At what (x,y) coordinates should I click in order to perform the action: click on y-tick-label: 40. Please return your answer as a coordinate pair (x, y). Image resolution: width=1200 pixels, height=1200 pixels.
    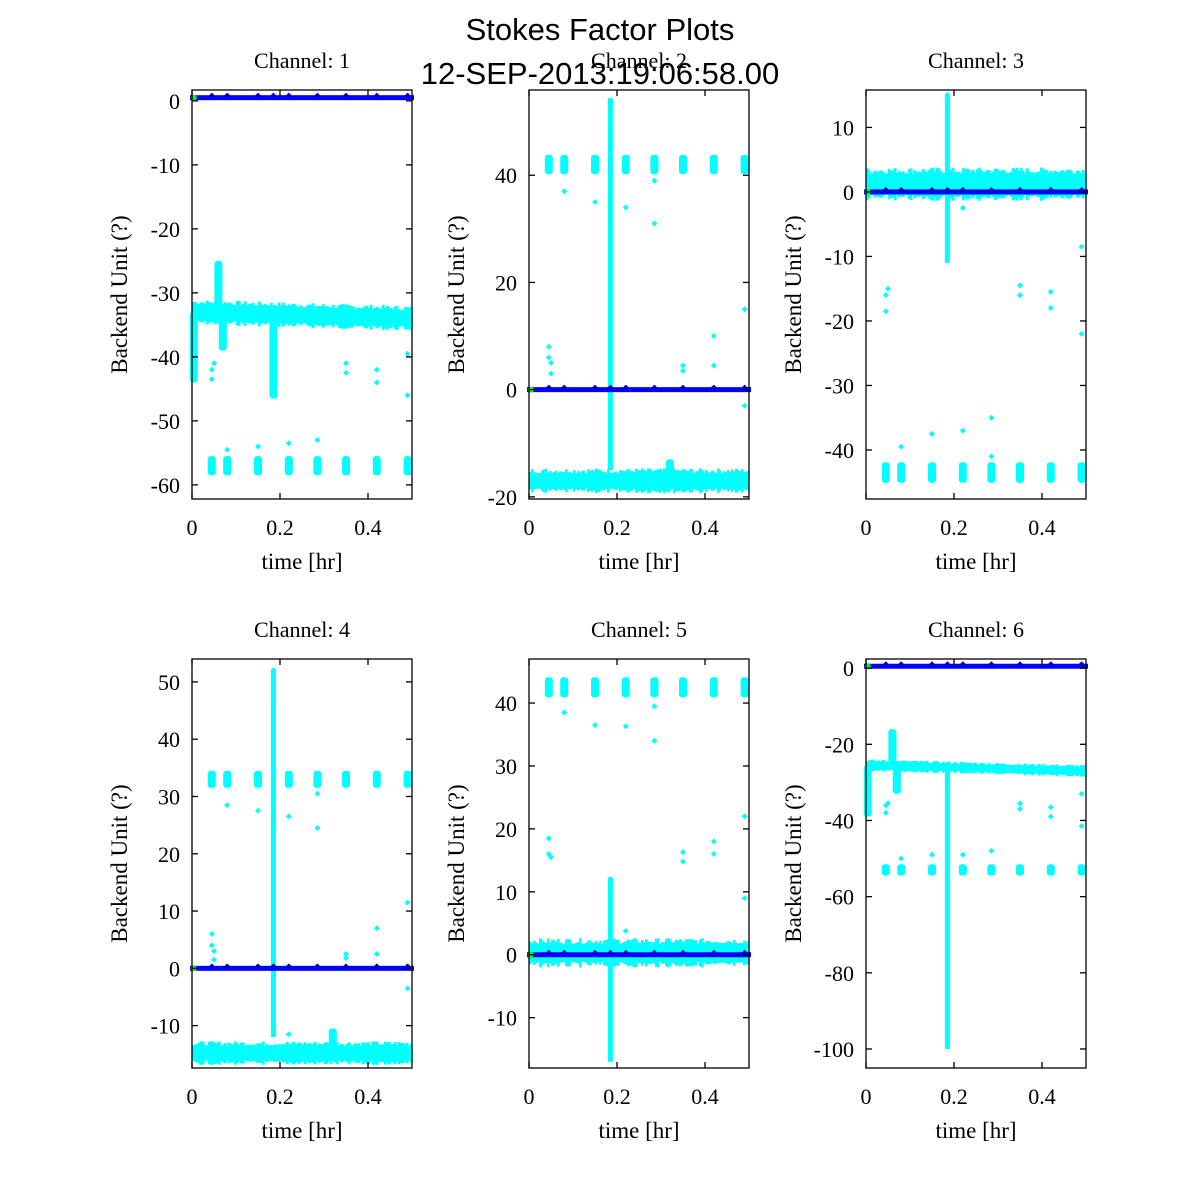
    Looking at the image, I should click on (506, 175).